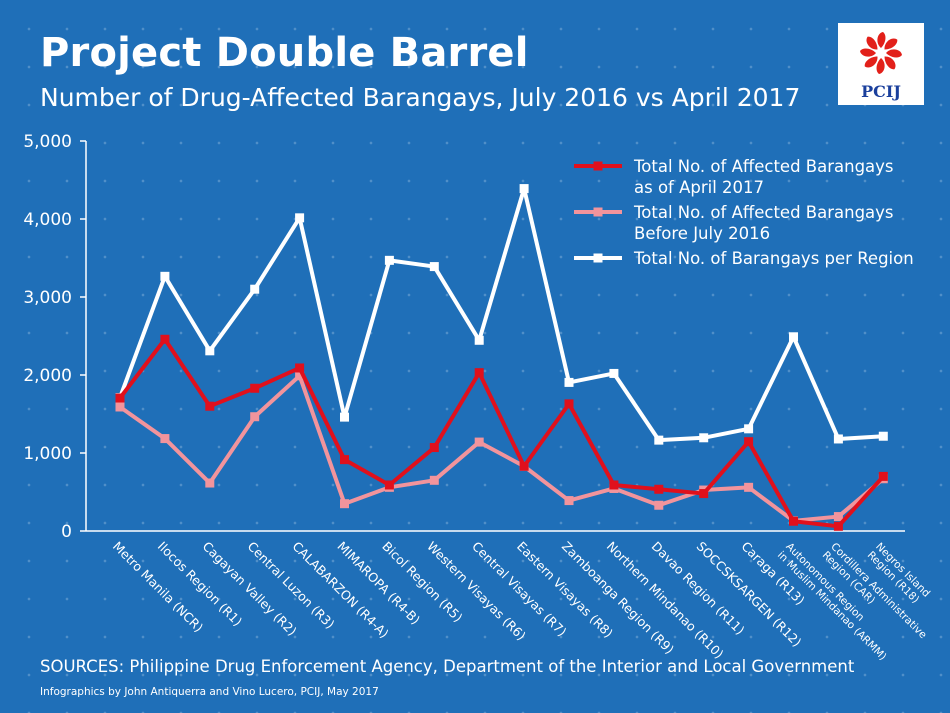  What do you see at coordinates (66, 532) in the screenshot?
I see `y-tick-label: 0` at bounding box center [66, 532].